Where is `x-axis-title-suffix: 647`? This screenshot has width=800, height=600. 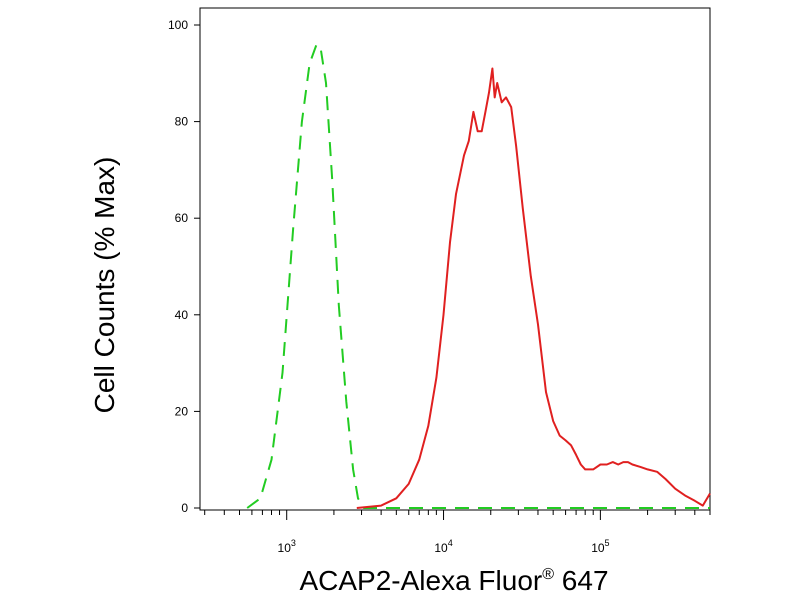
x-axis-title-suffix: 647 is located at coordinates (581, 580).